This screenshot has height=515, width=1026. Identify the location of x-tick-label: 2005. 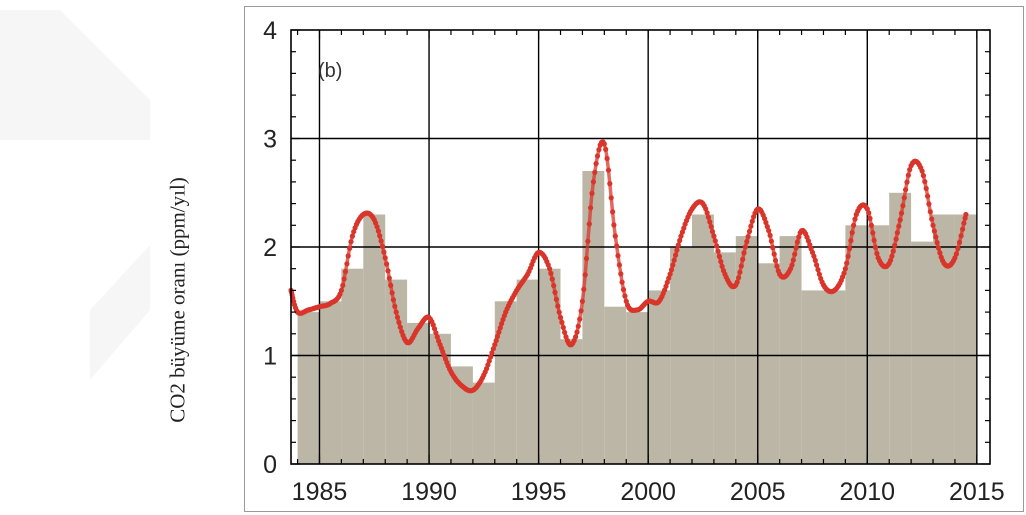
(758, 492).